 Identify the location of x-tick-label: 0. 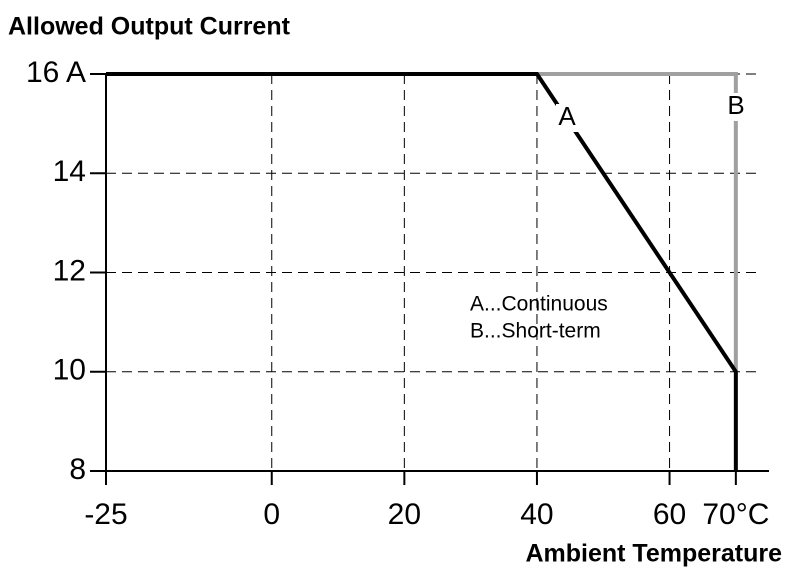
(271, 514).